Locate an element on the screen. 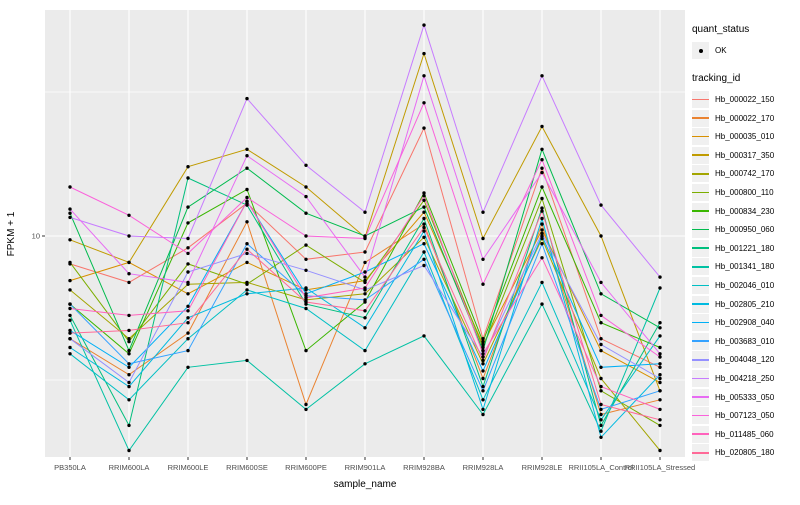 The image size is (800, 505). ok-point-key is located at coordinates (700, 50).